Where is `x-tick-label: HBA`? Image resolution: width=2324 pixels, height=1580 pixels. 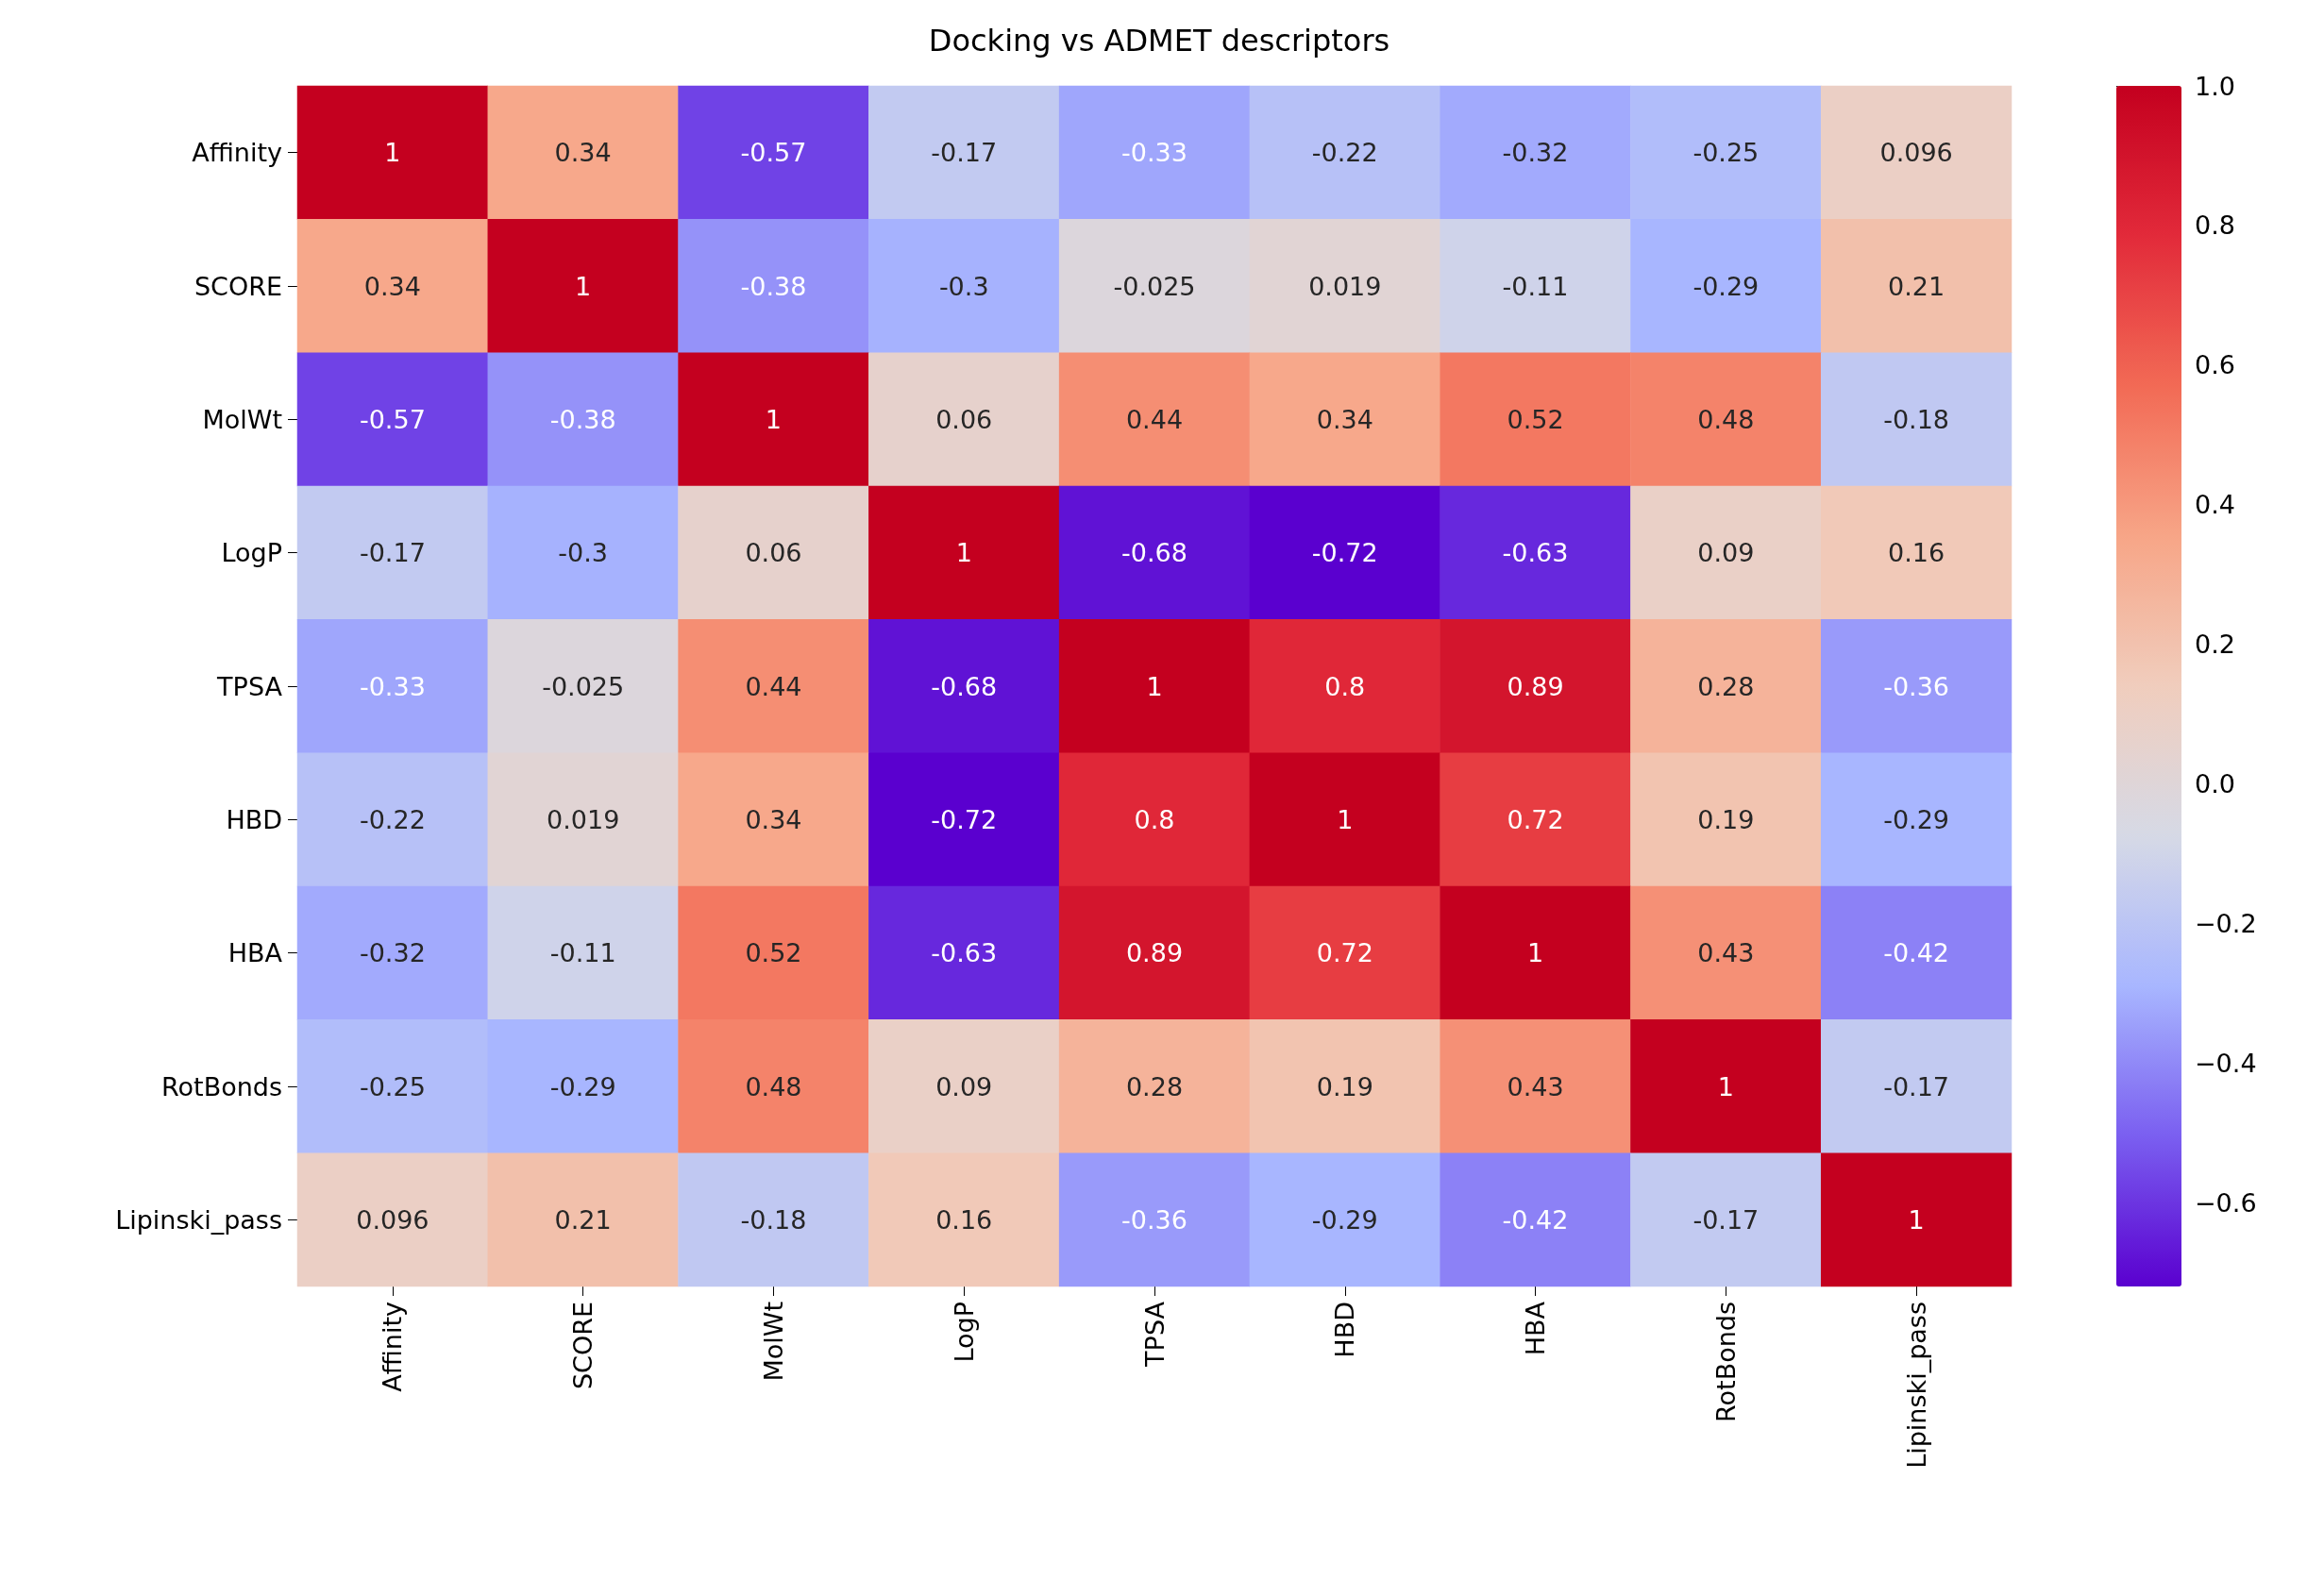
x-tick-label: HBA is located at coordinates (1536, 1329).